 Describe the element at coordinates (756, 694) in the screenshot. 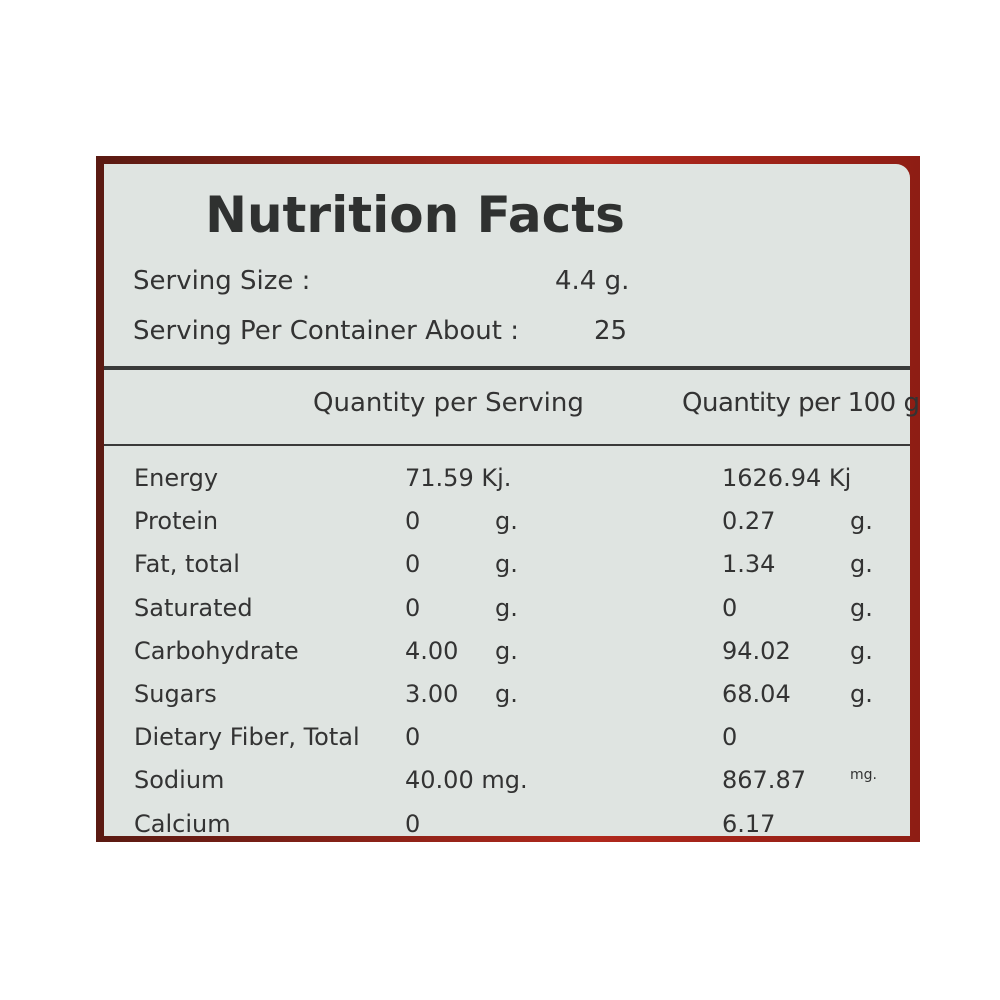

I see `per100-amount: 68.04` at that location.